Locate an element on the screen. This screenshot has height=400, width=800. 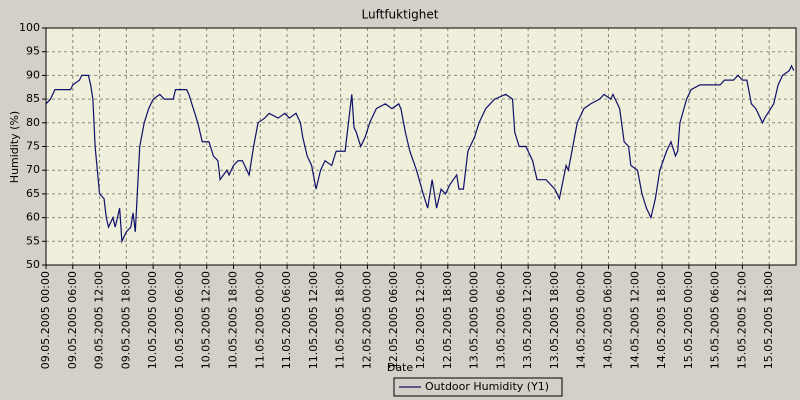
x-tick-label: 14.05.2005 00:00 is located at coordinates (581, 320).